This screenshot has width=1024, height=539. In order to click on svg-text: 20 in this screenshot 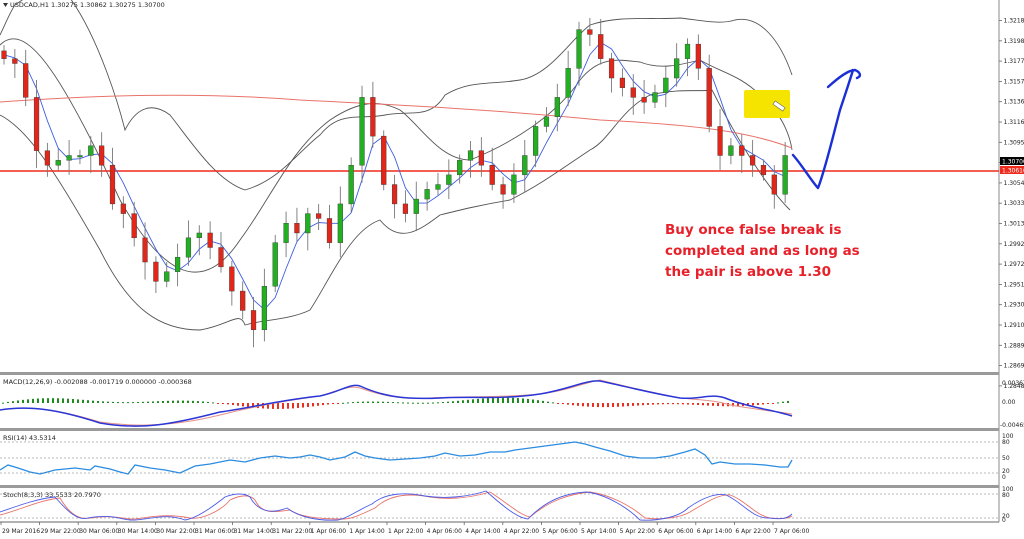, I will do `click(1006, 471)`.